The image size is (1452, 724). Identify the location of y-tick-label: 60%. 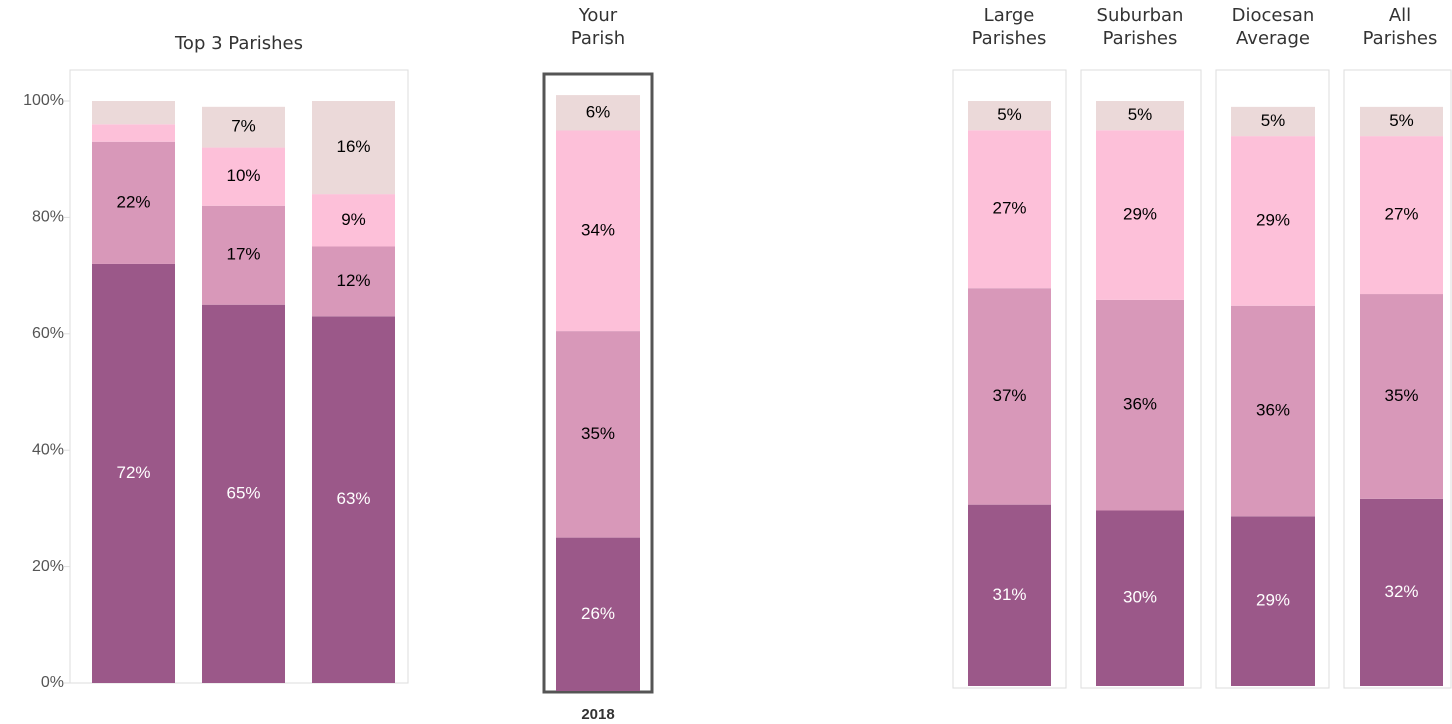
(48, 333).